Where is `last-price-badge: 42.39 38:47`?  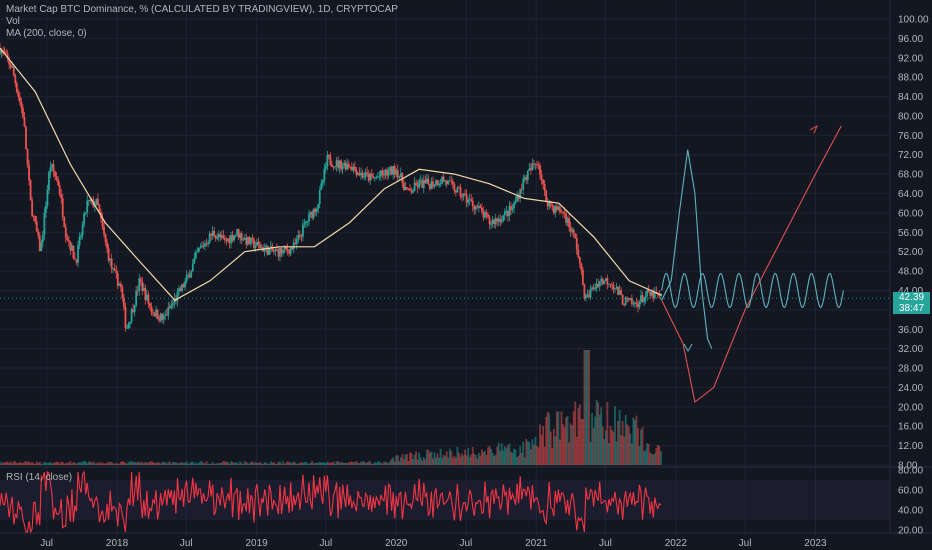 last-price-badge: 42.39 38:47 is located at coordinates (911, 303).